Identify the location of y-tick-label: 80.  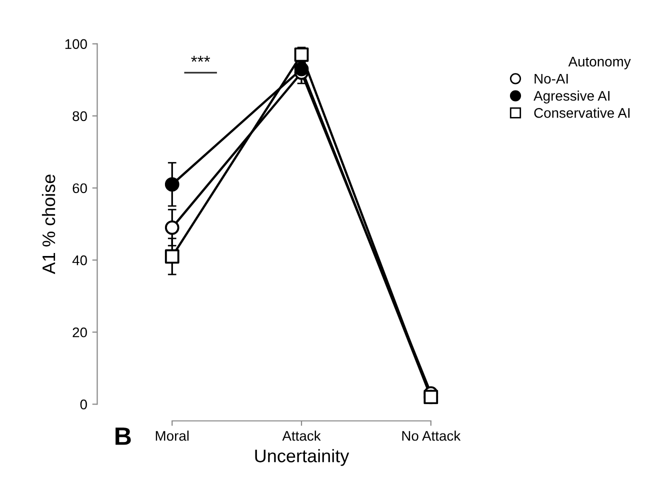
(79, 116).